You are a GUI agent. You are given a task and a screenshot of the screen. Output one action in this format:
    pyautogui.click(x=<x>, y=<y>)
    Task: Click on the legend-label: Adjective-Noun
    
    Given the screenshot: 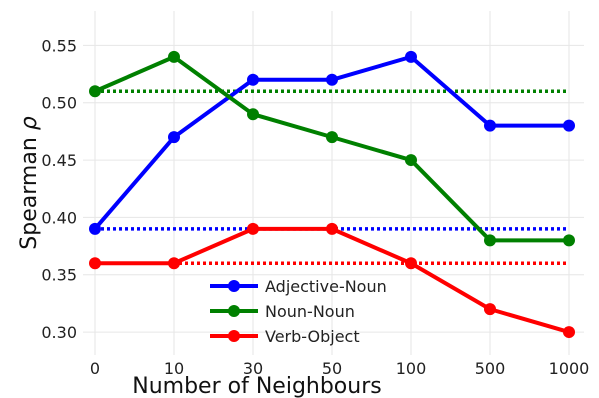 What is the action you would take?
    pyautogui.click(x=326, y=286)
    